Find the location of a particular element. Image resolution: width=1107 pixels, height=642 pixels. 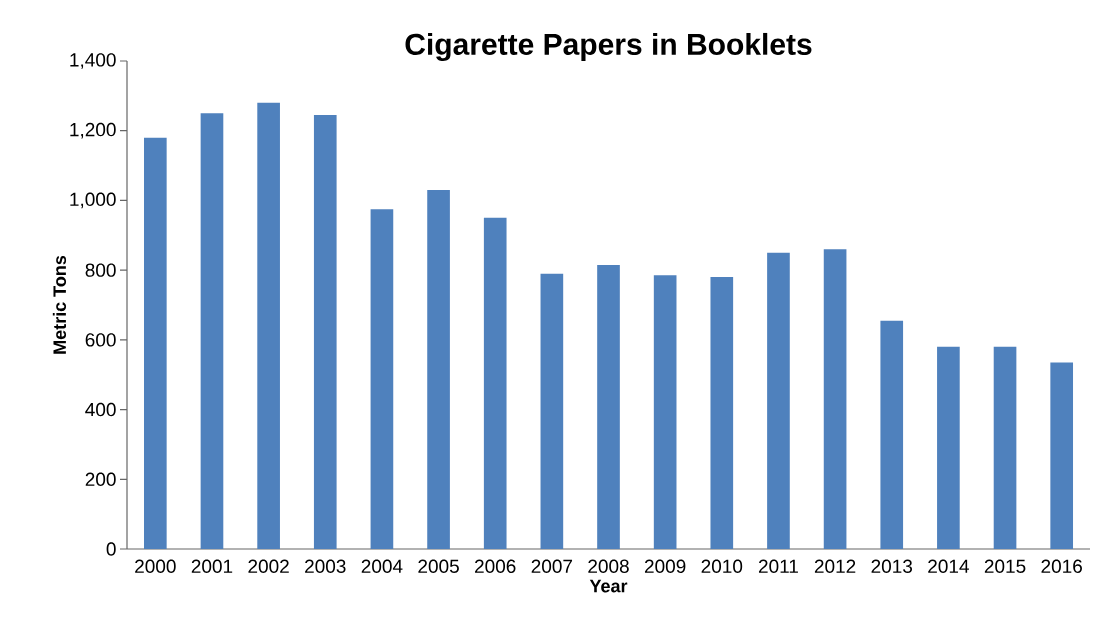

x-tick-label: 2000 is located at coordinates (155, 566).